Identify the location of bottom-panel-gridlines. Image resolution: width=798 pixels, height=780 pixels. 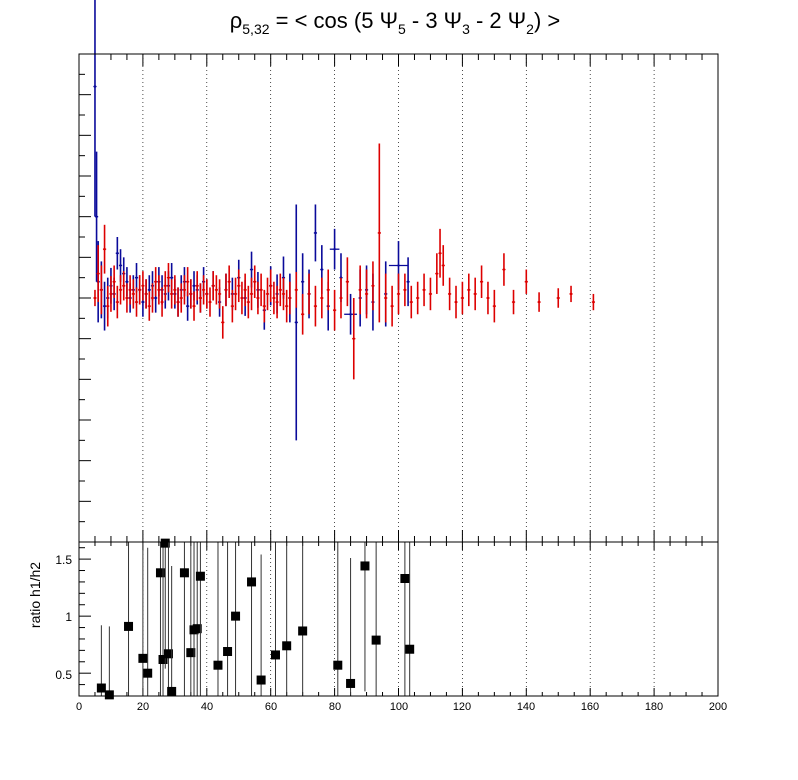
(398, 619).